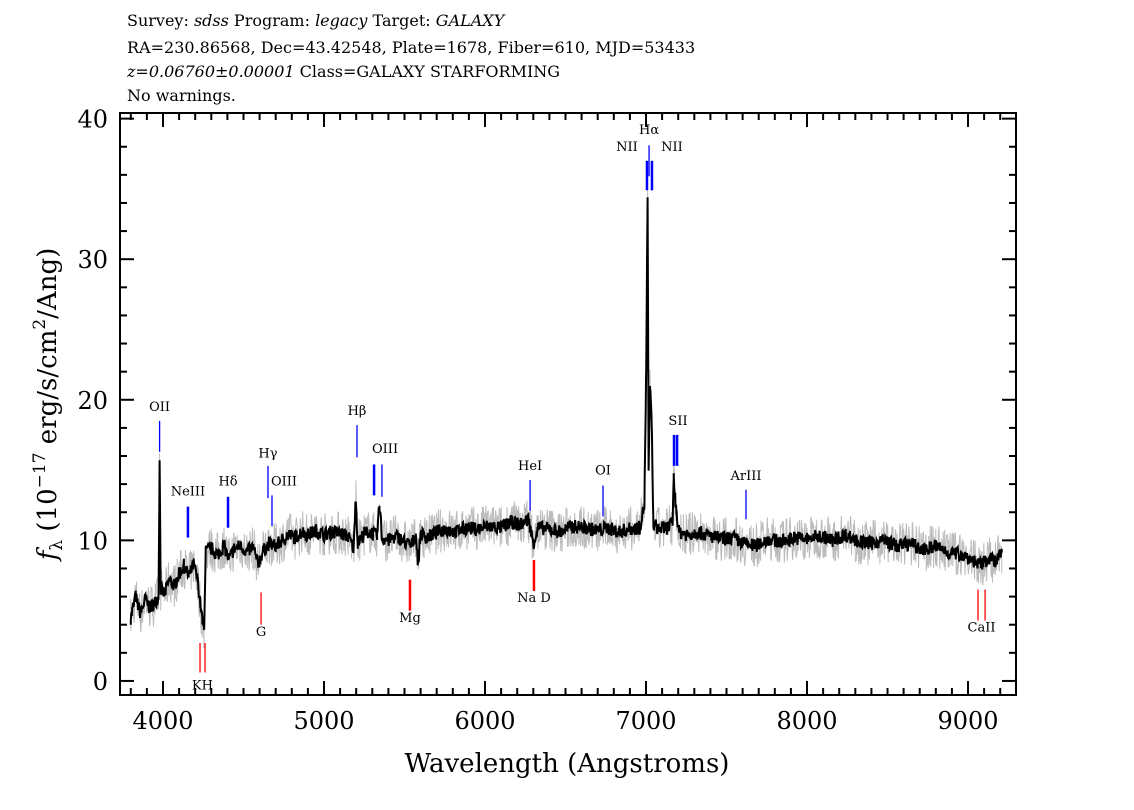 This screenshot has width=1134, height=810. Describe the element at coordinates (323, 721) in the screenshot. I see `x-tick-label: 5000` at that location.